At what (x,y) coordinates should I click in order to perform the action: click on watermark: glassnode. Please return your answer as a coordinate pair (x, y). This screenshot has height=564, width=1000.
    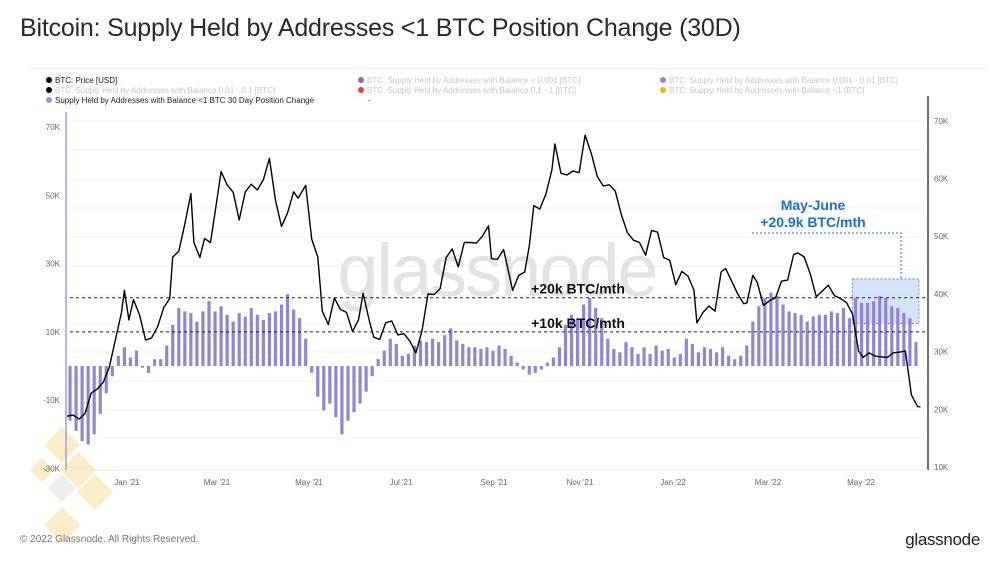
    Looking at the image, I should click on (496, 270).